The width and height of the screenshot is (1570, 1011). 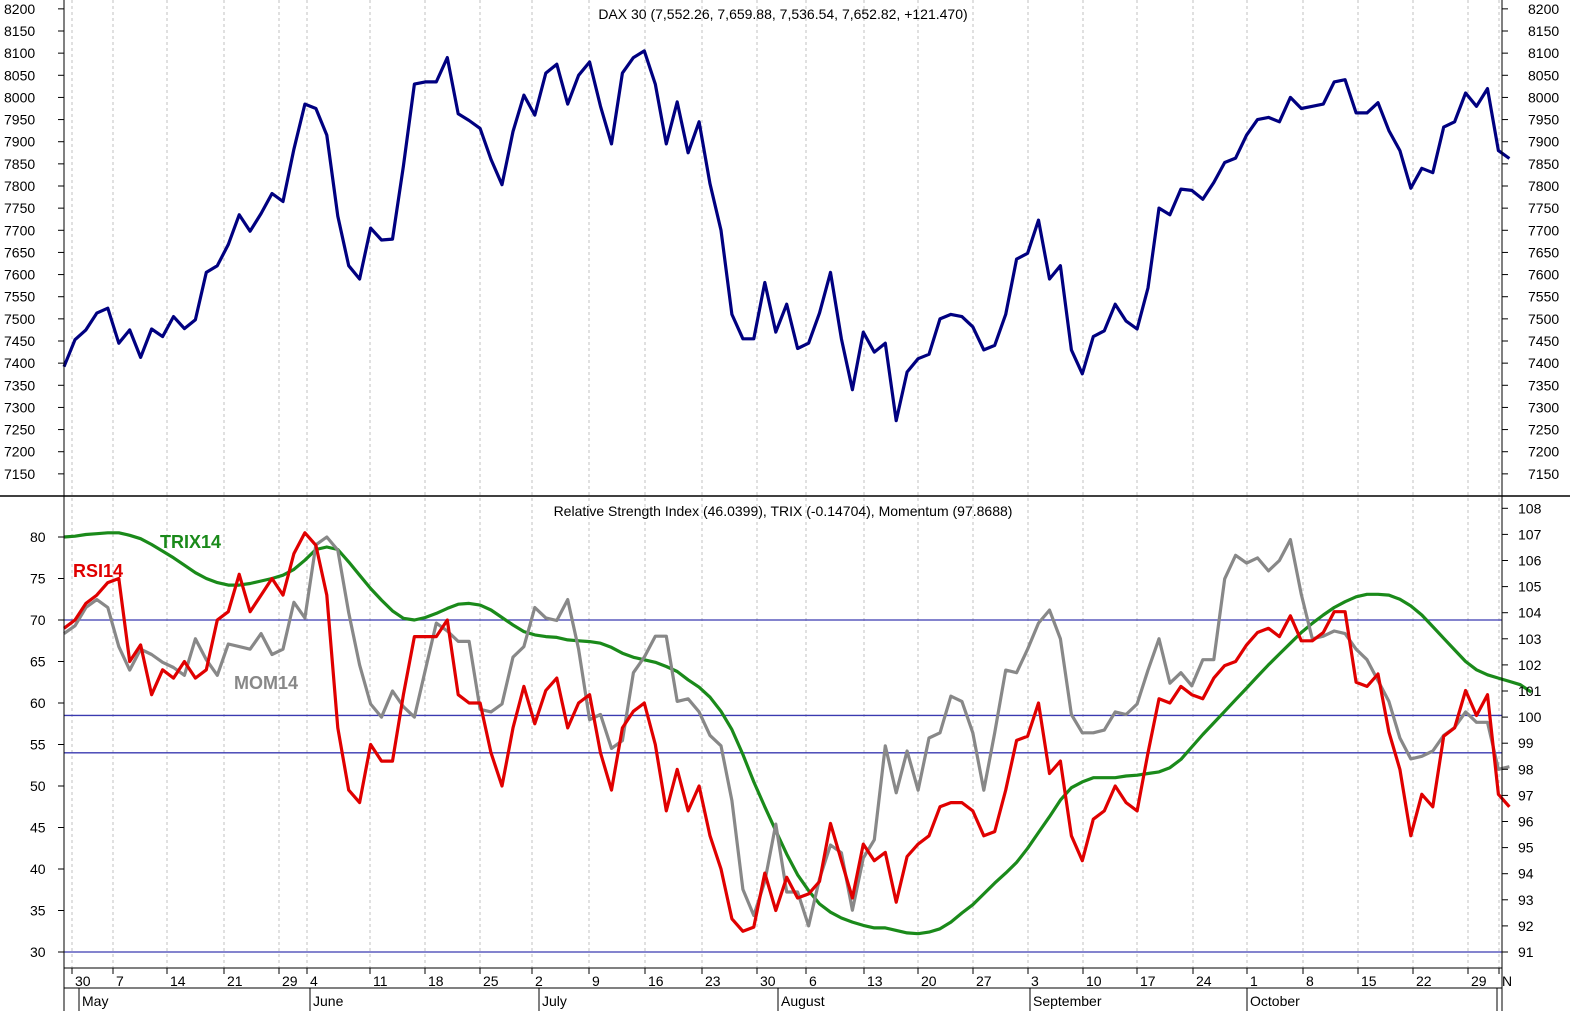 I want to click on x-day-label: 25, so click(x=491, y=981).